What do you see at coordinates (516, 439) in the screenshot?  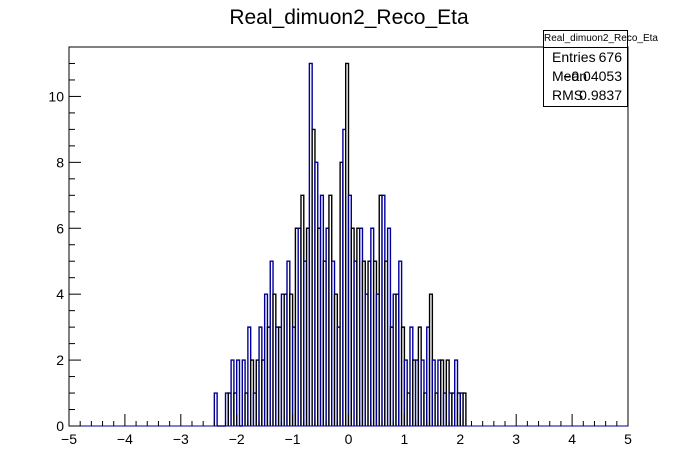 I see `x-tick-label: 3` at bounding box center [516, 439].